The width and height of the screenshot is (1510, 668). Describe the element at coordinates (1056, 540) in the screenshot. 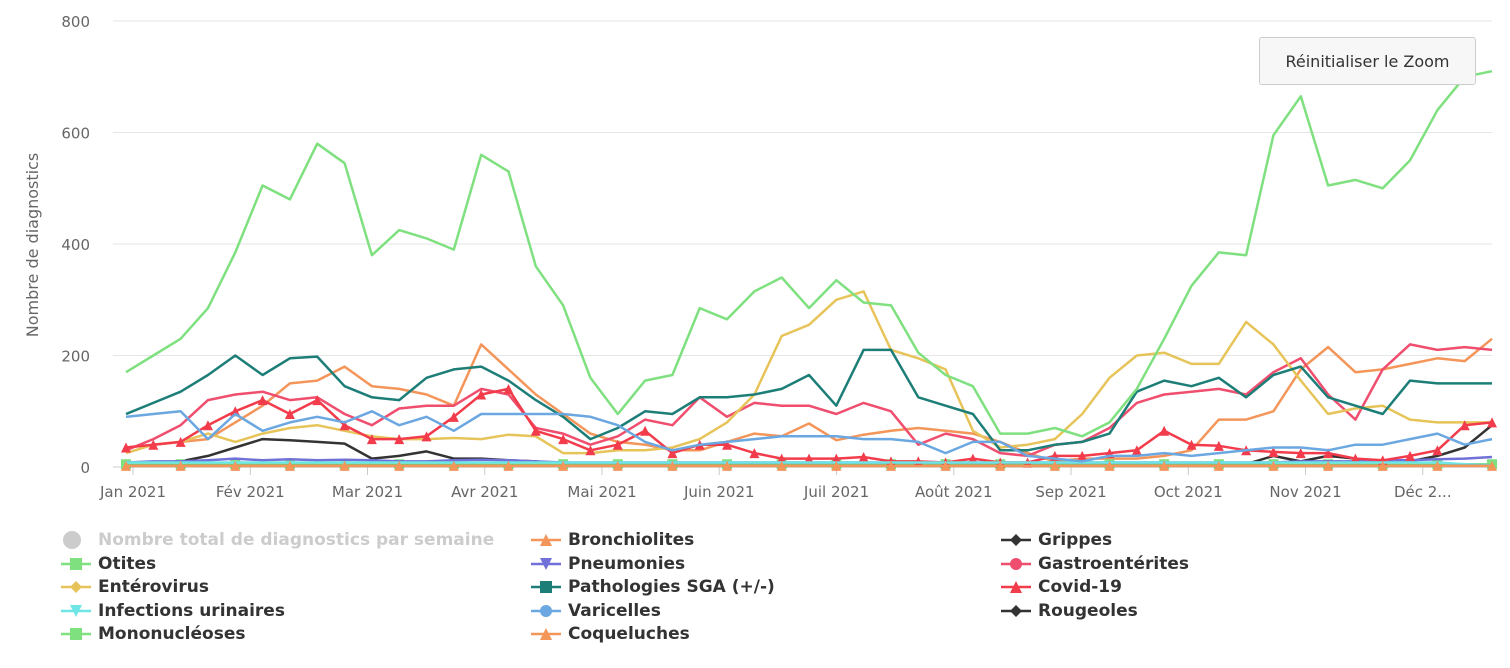

I see `legend-item: Grippes` at that location.